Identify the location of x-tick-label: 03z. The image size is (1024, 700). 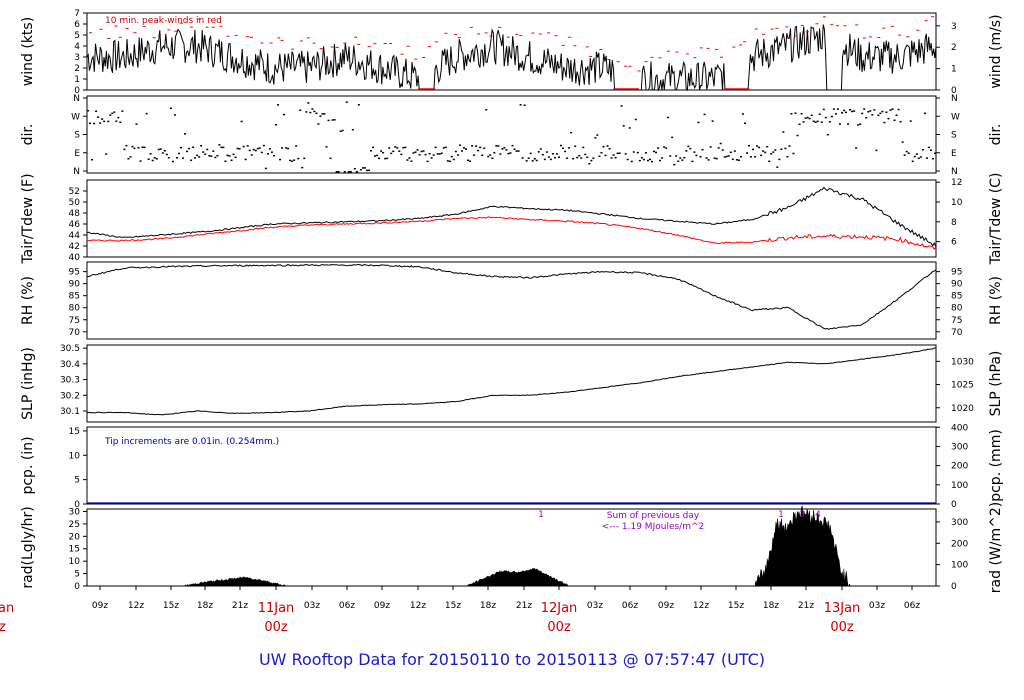
(595, 606).